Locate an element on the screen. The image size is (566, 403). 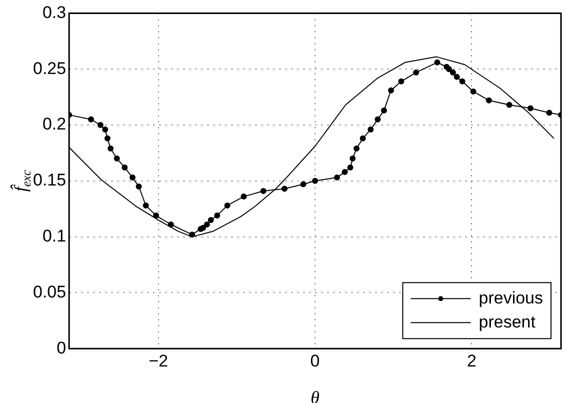
y-tick-label: 0.25 is located at coordinates (49, 68).